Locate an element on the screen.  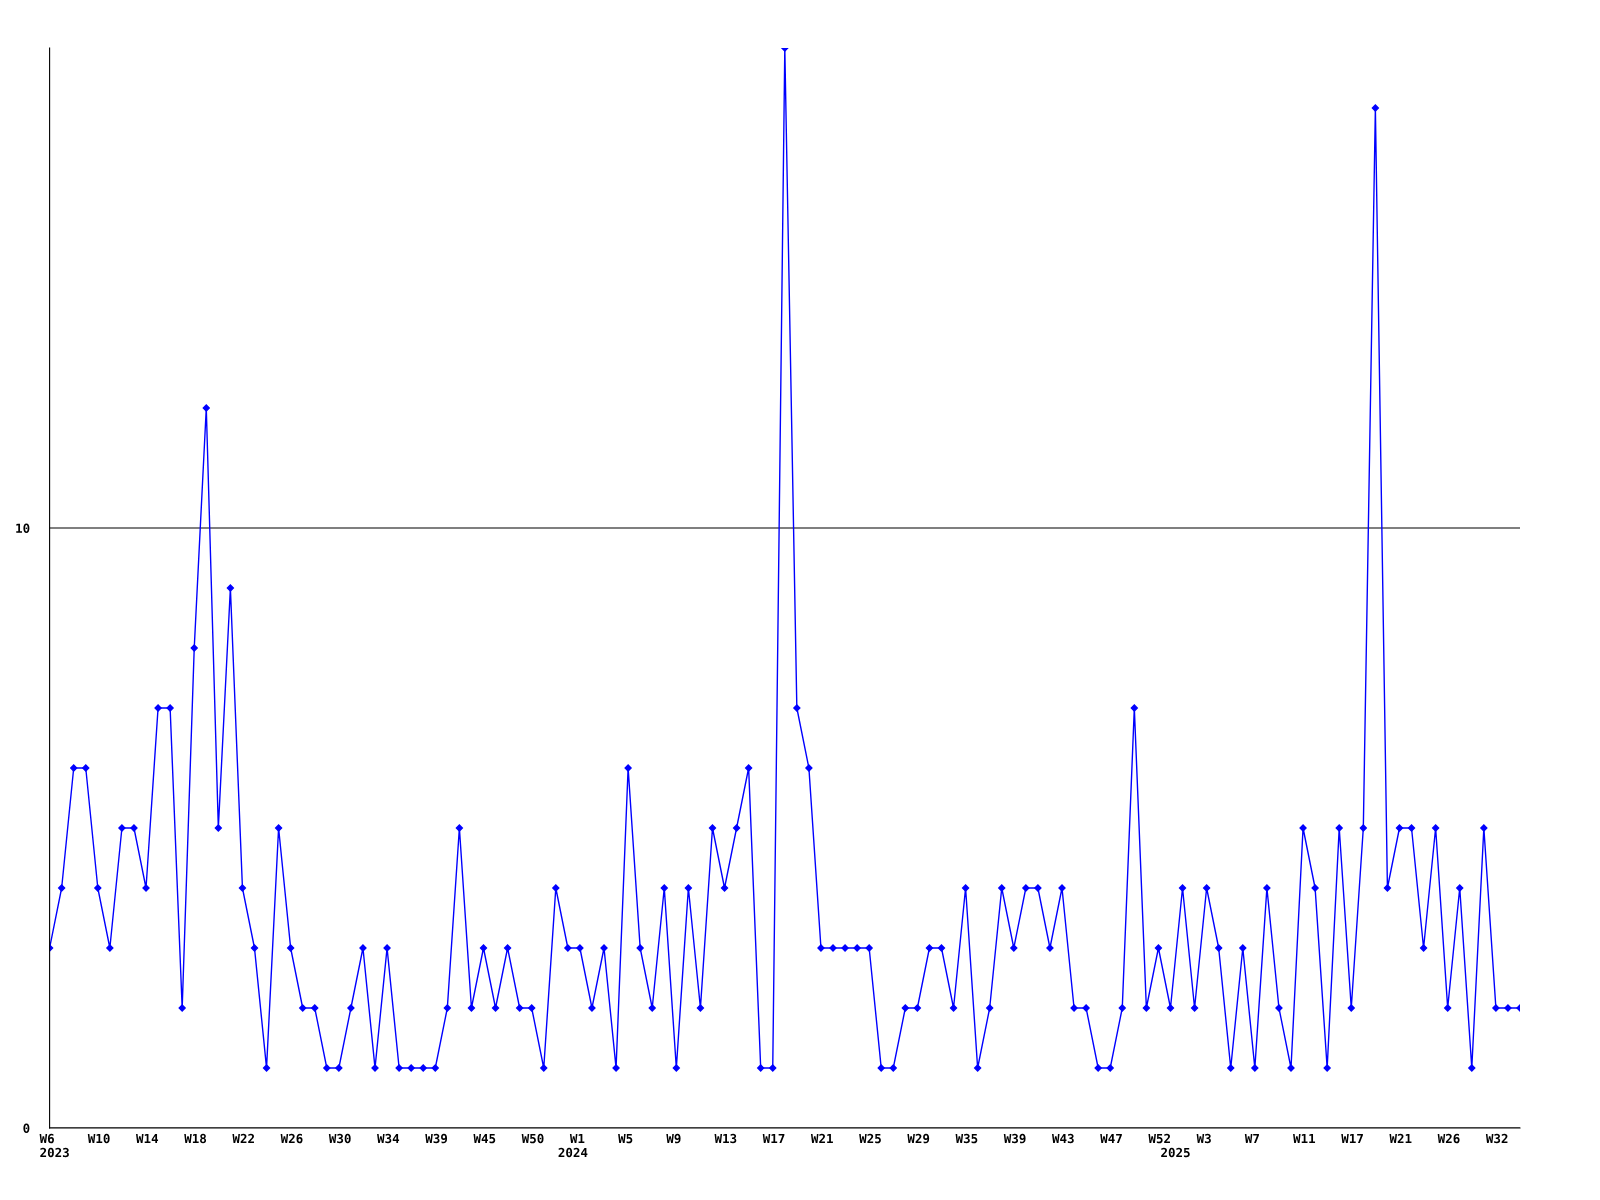
x-tick-label: W22 is located at coordinates (243, 1138).